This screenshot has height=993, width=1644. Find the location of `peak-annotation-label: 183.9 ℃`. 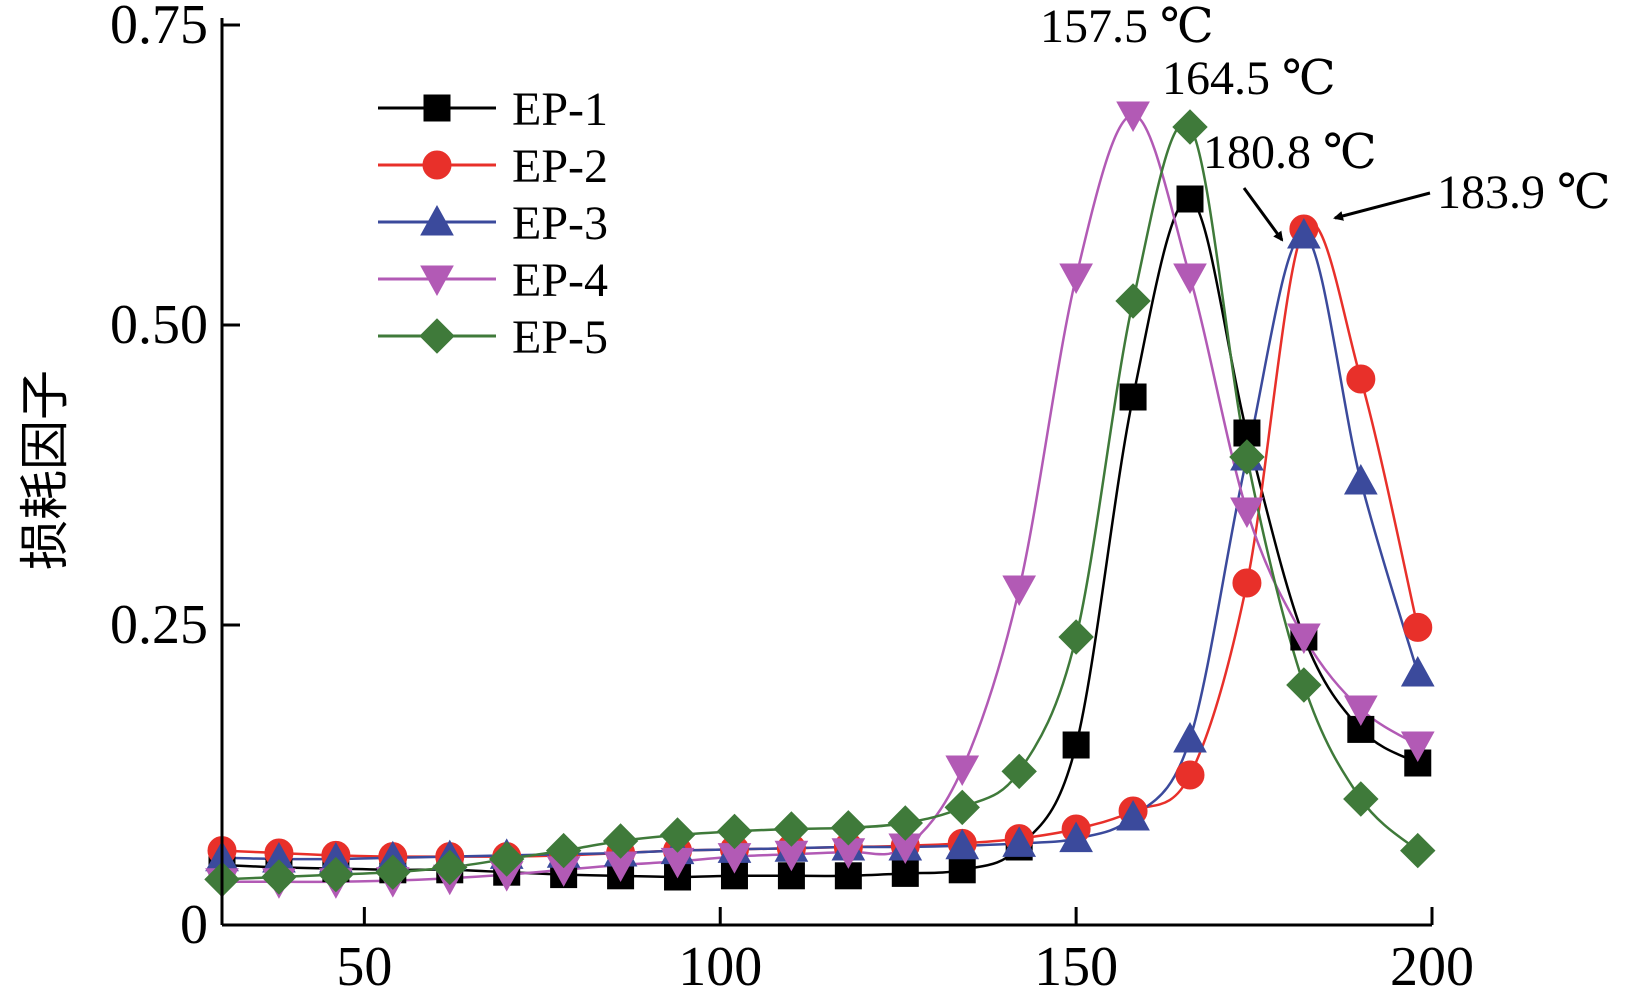

peak-annotation-label: 183.9 ℃ is located at coordinates (1524, 192).